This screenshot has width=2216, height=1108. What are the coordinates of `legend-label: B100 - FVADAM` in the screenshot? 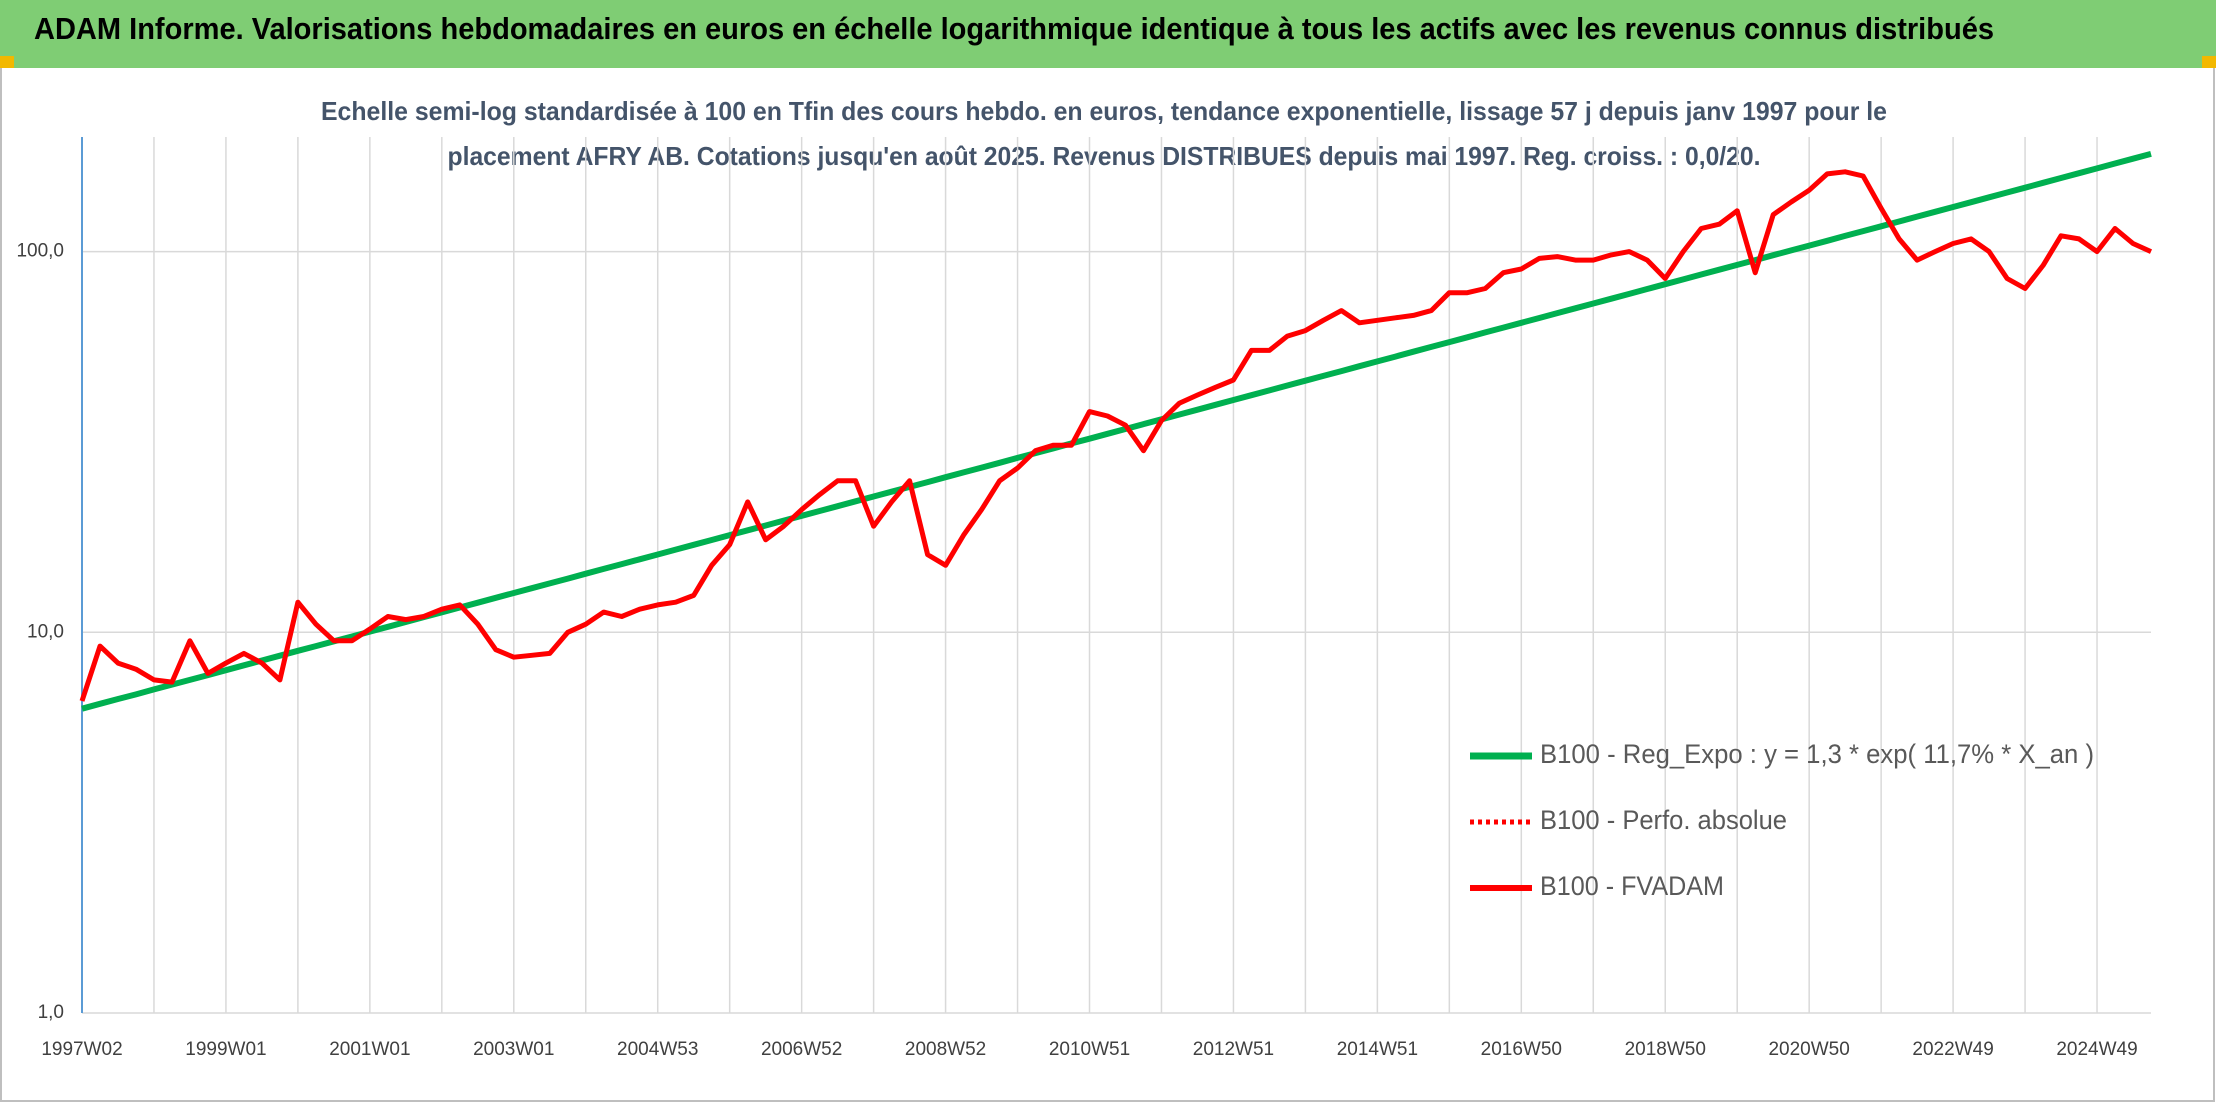 It's located at (1632, 886).